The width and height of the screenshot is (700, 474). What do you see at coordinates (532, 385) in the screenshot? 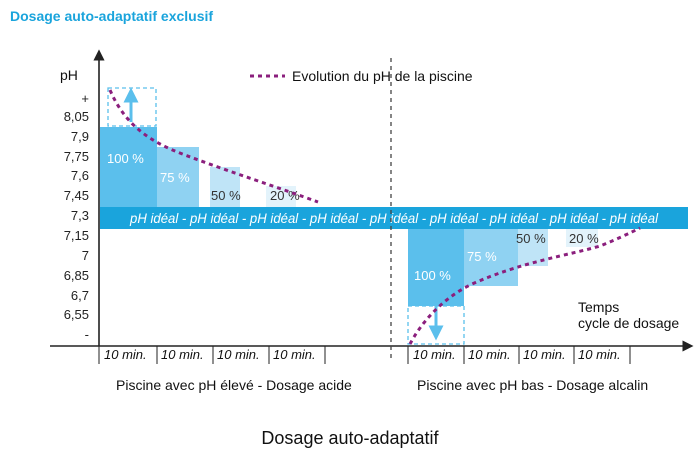
I see `right-panel-caption: Piscine avec pH bas - Dosage alcalin` at bounding box center [532, 385].